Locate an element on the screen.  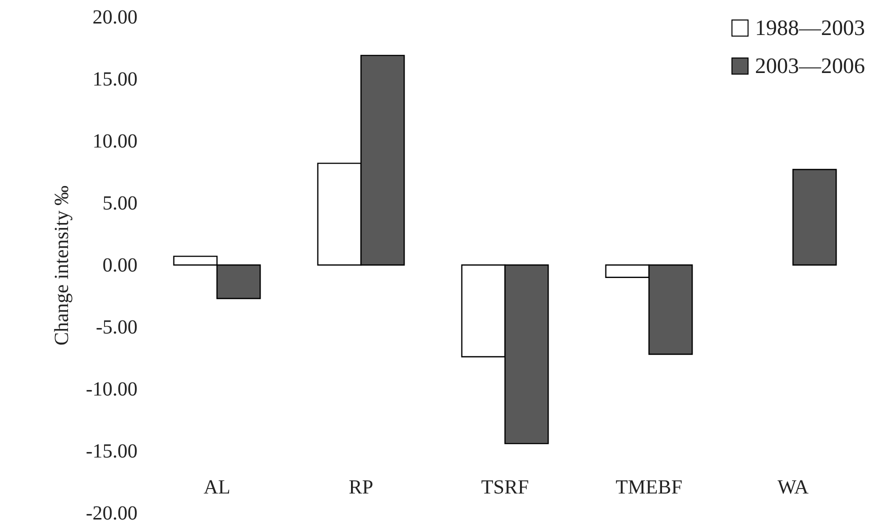
y-tick-label: 15.00 is located at coordinates (115, 79).